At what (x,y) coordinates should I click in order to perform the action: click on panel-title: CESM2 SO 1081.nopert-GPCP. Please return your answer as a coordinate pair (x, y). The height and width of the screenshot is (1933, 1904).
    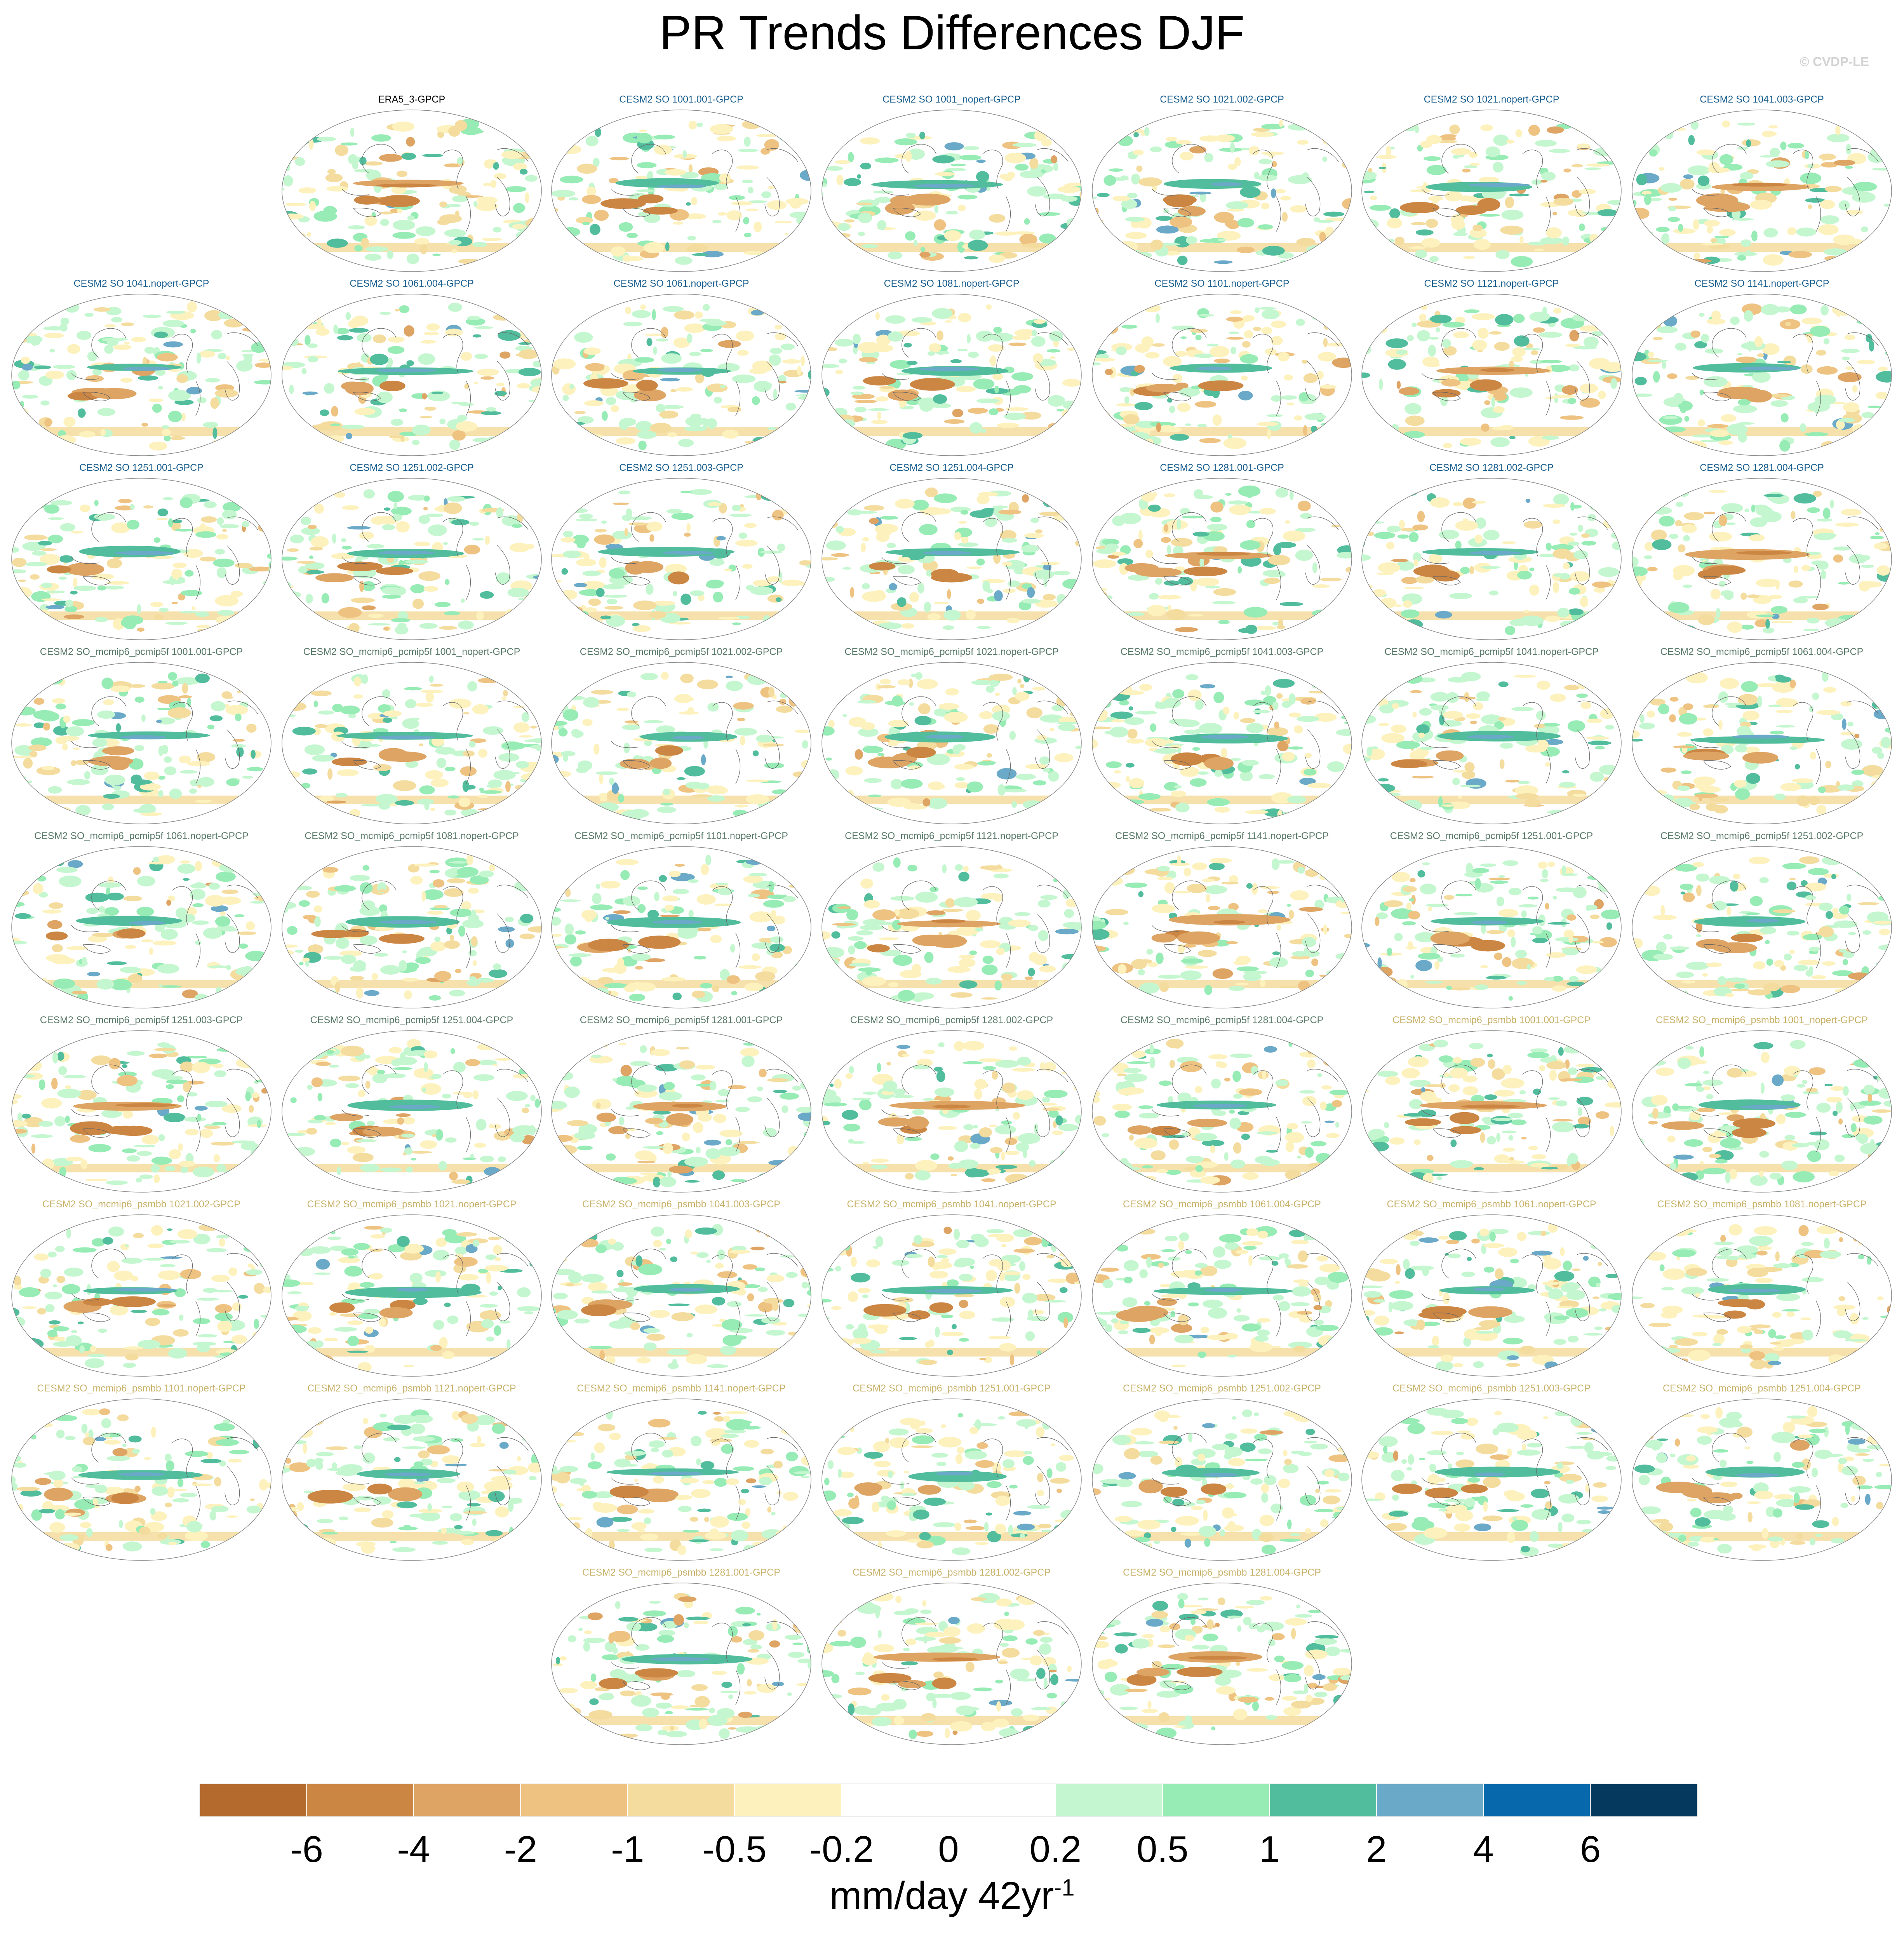
    Looking at the image, I should click on (952, 283).